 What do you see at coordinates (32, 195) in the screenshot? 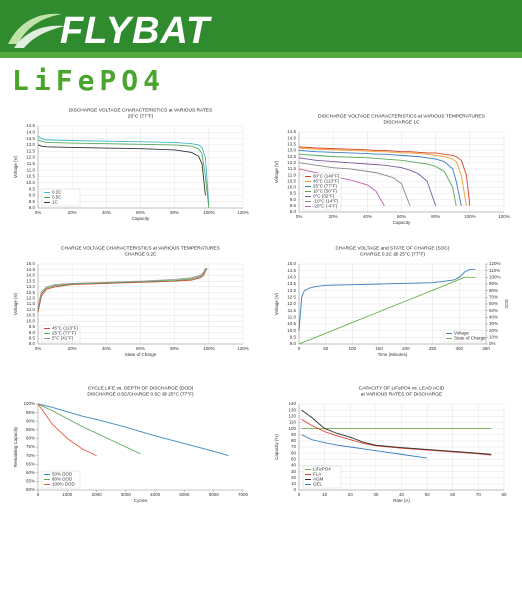
I see `y-tick-label: 9.0` at bounding box center [32, 195].